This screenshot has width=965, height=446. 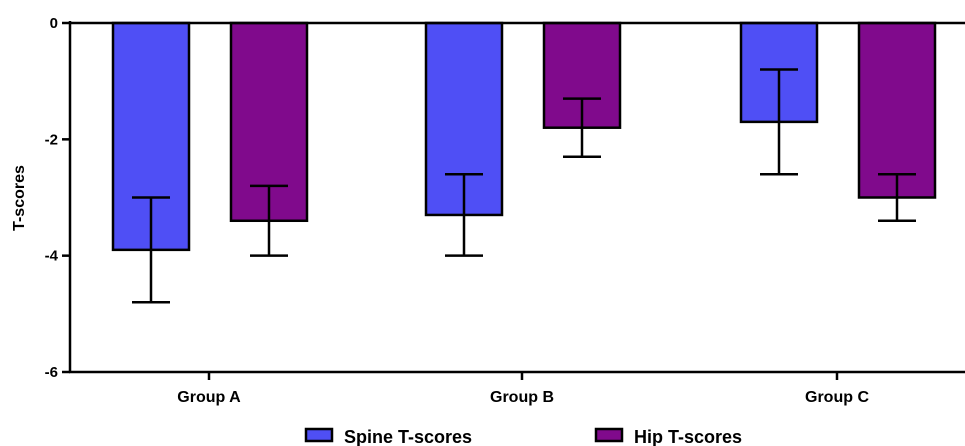 What do you see at coordinates (408, 436) in the screenshot?
I see `legend-label: Spine T-scores` at bounding box center [408, 436].